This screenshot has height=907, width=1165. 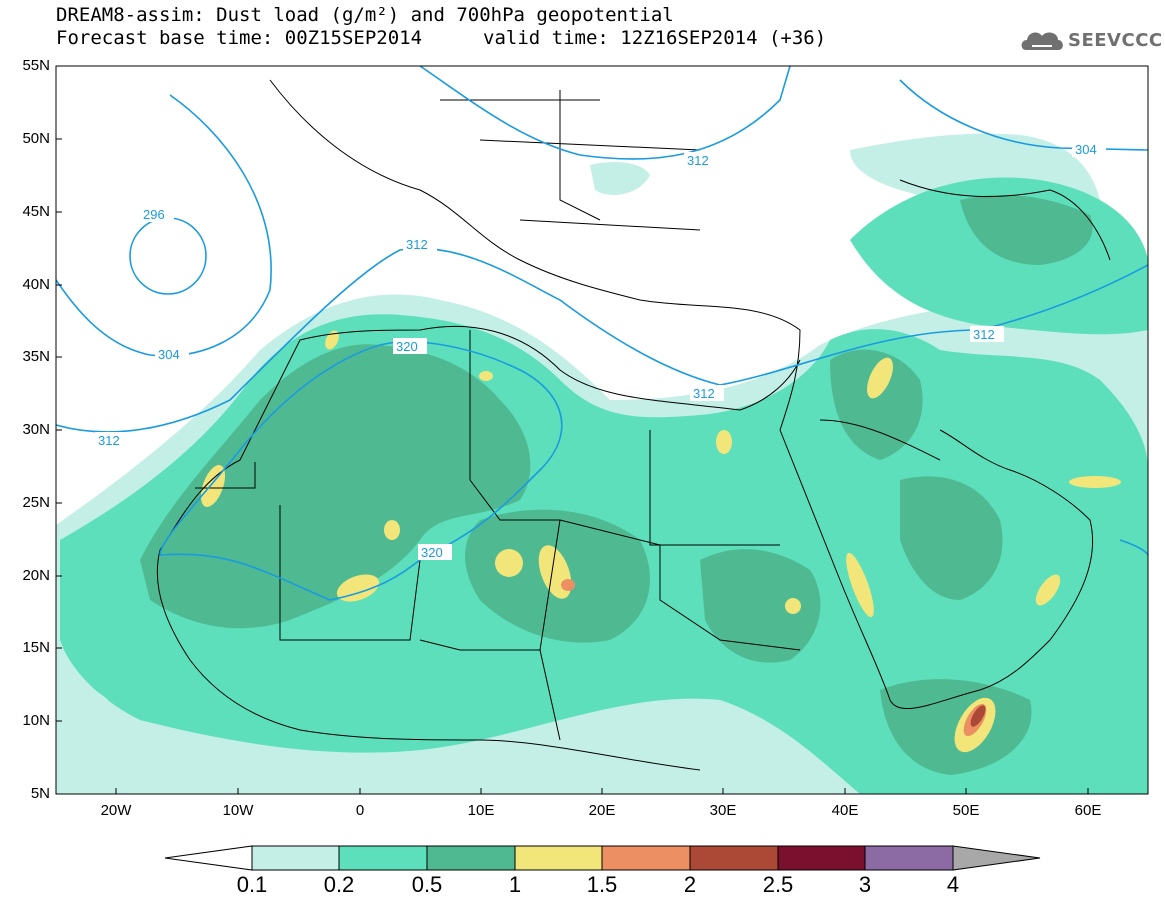 What do you see at coordinates (252, 884) in the screenshot?
I see `colorbar-label: 0.1` at bounding box center [252, 884].